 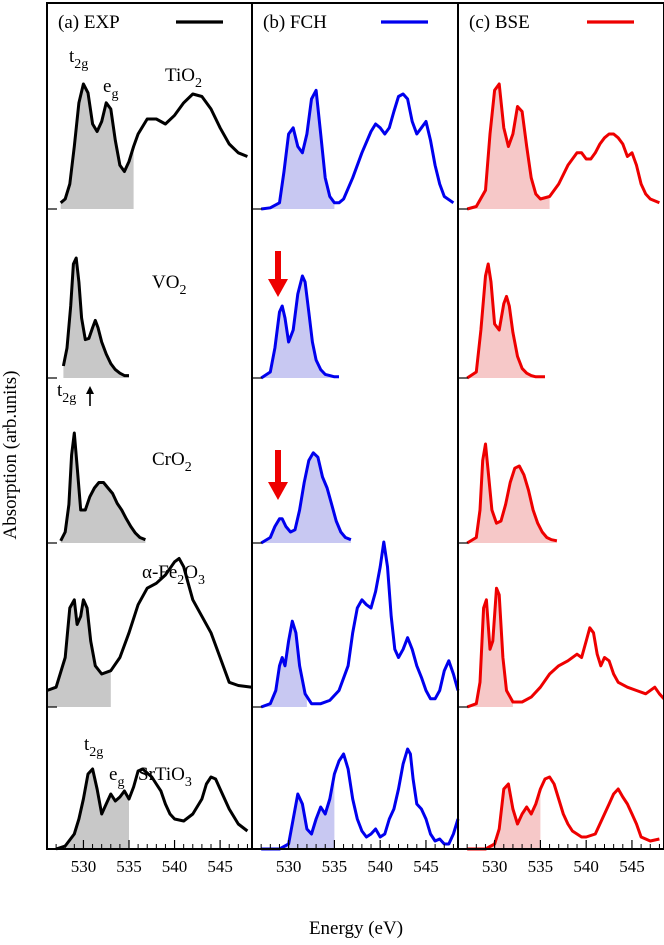 I want to click on t2g-label-cro2: t2g, so click(x=66, y=393).